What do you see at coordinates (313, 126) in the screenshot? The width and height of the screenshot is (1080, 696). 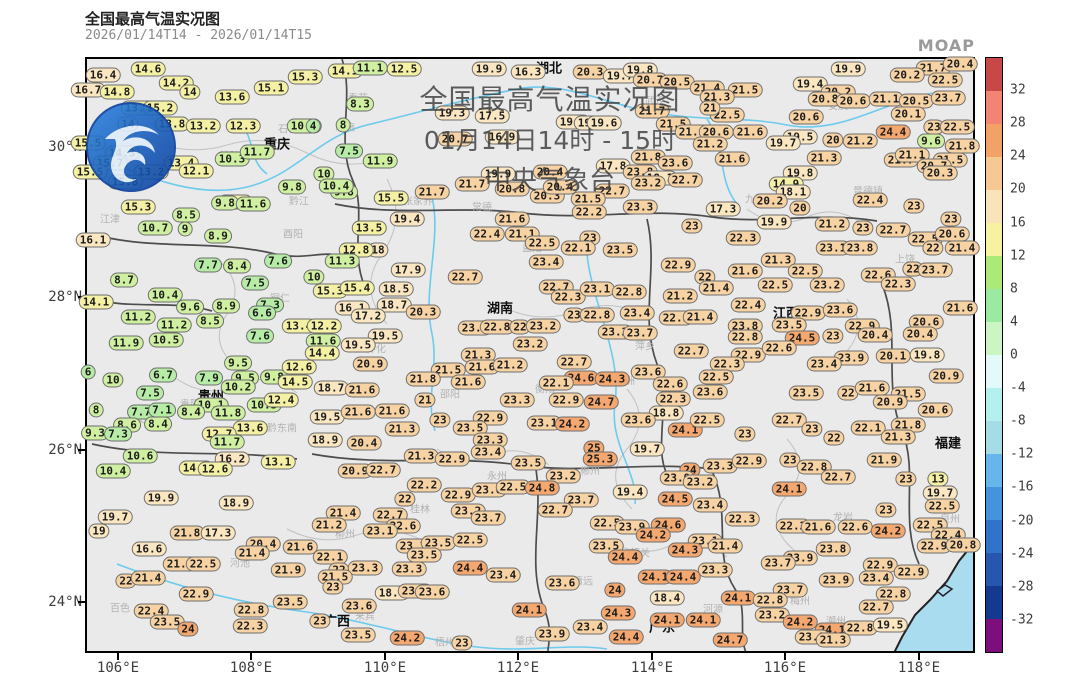 I see `station-temp: 4` at bounding box center [313, 126].